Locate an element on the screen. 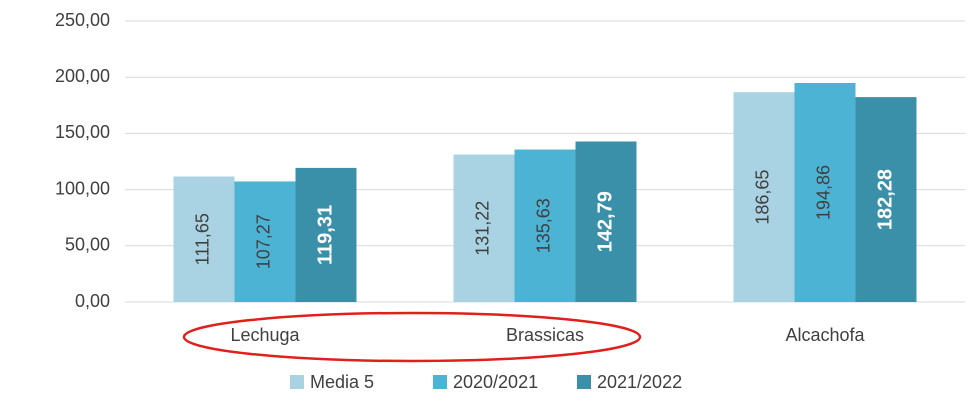 Image resolution: width=970 pixels, height=405 pixels. value-label: 107,27 is located at coordinates (264, 241).